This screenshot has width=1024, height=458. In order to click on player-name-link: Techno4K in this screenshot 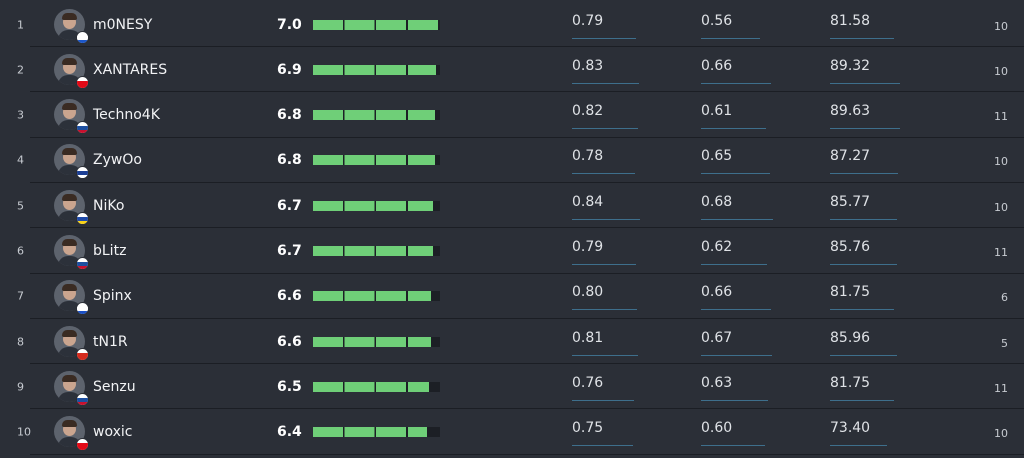, I will do `click(126, 115)`.